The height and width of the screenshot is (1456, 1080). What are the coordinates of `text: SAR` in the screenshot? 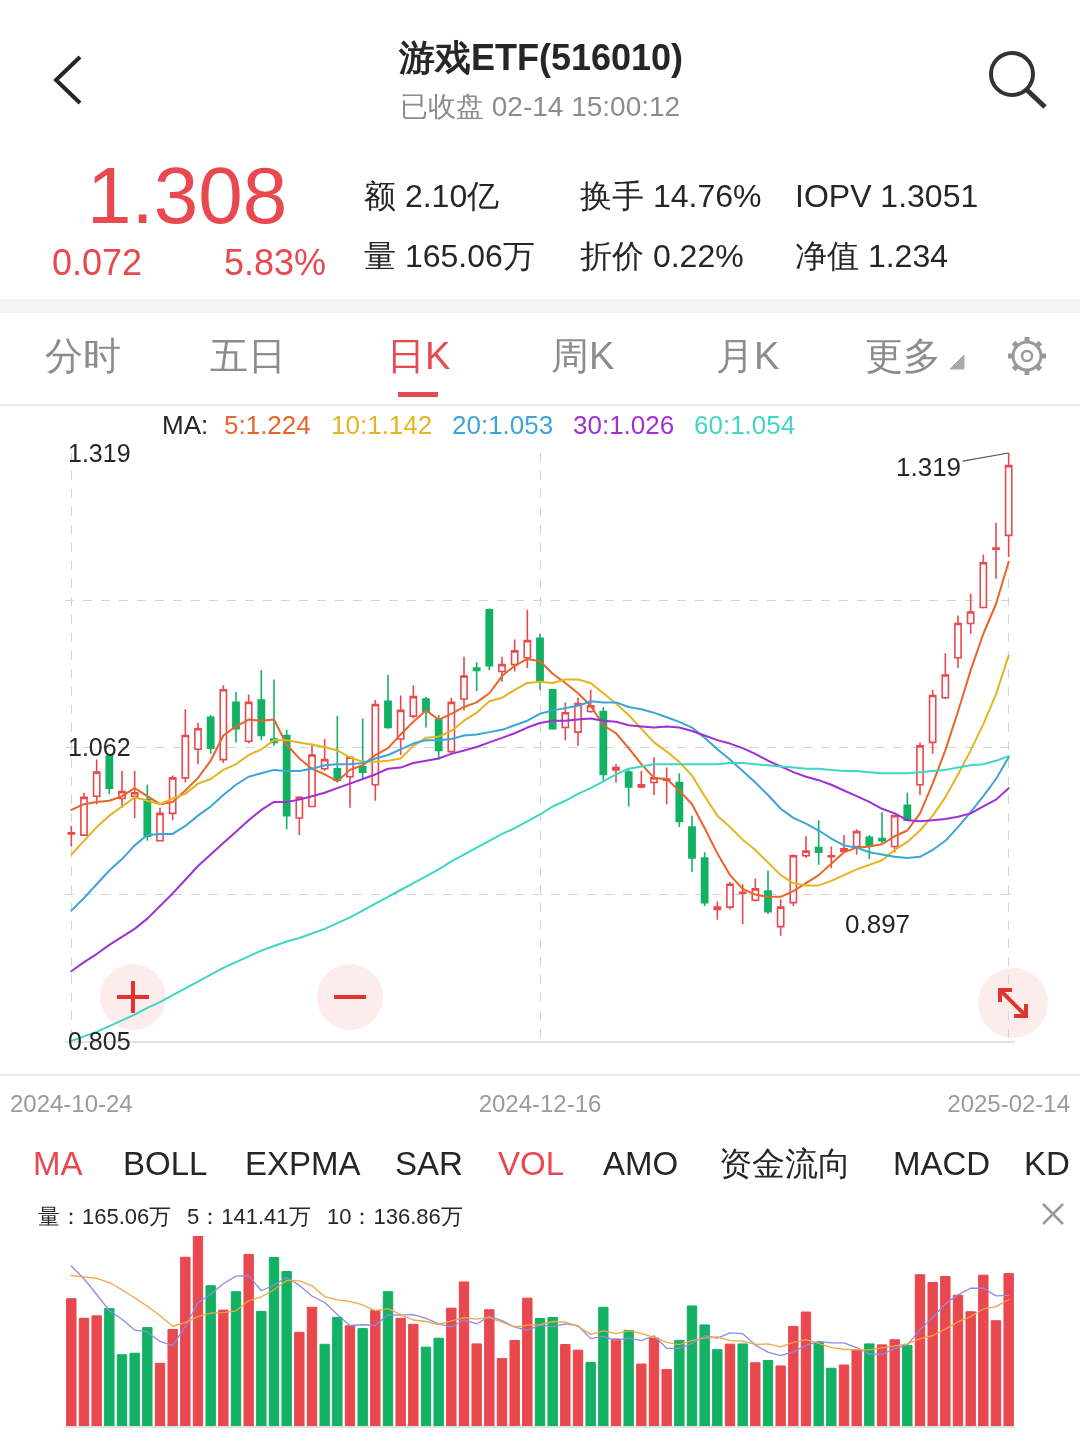 It's located at (429, 1163).